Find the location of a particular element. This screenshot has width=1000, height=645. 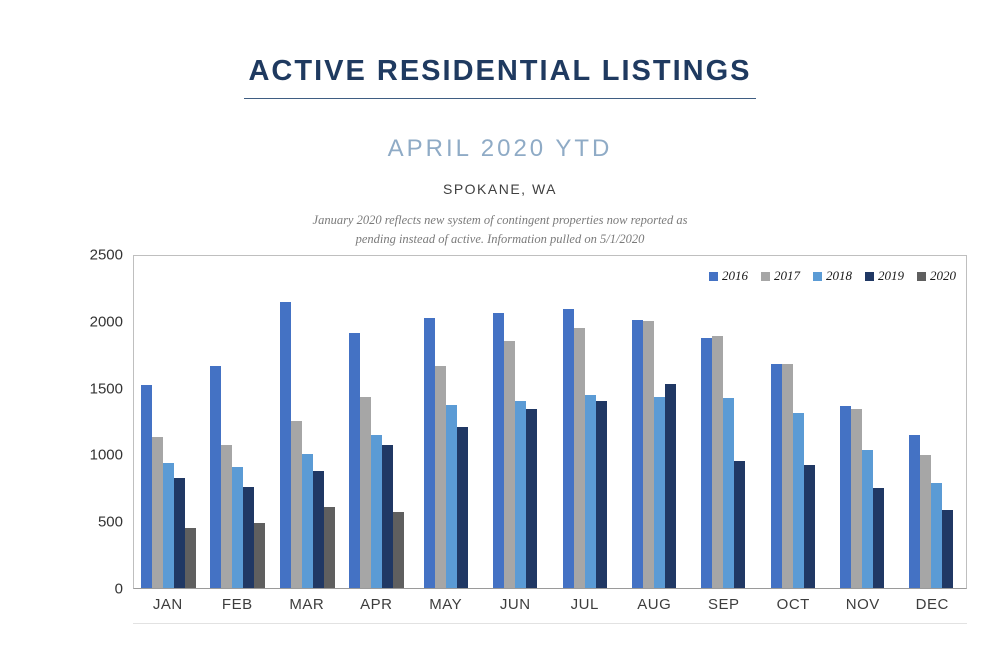

y-axis: 0 500 1000 1500 2000 2500 is located at coordinates (109, 422).